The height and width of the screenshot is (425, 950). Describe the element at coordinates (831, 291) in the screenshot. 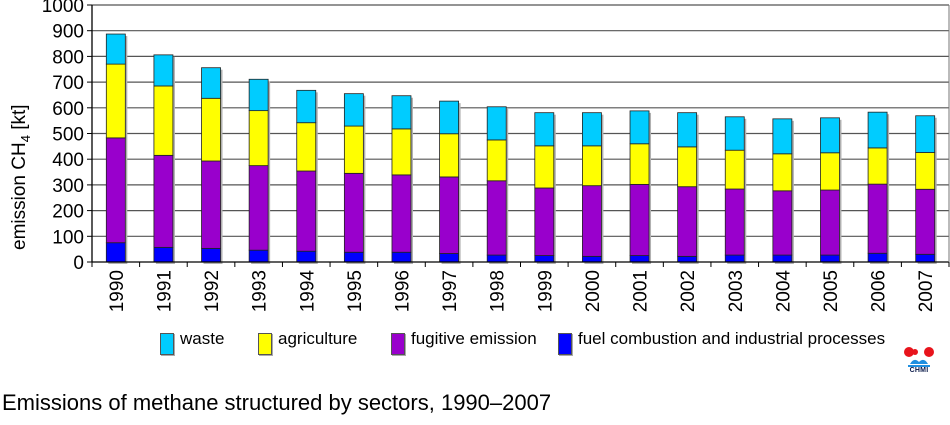

I see `x-tick-label: 2005` at that location.